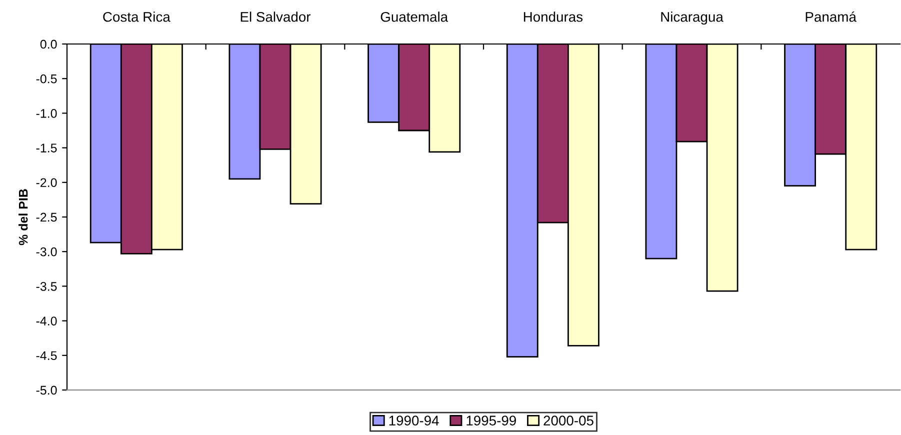  What do you see at coordinates (46, 355) in the screenshot?
I see `y-tick-label: -4.5` at bounding box center [46, 355].